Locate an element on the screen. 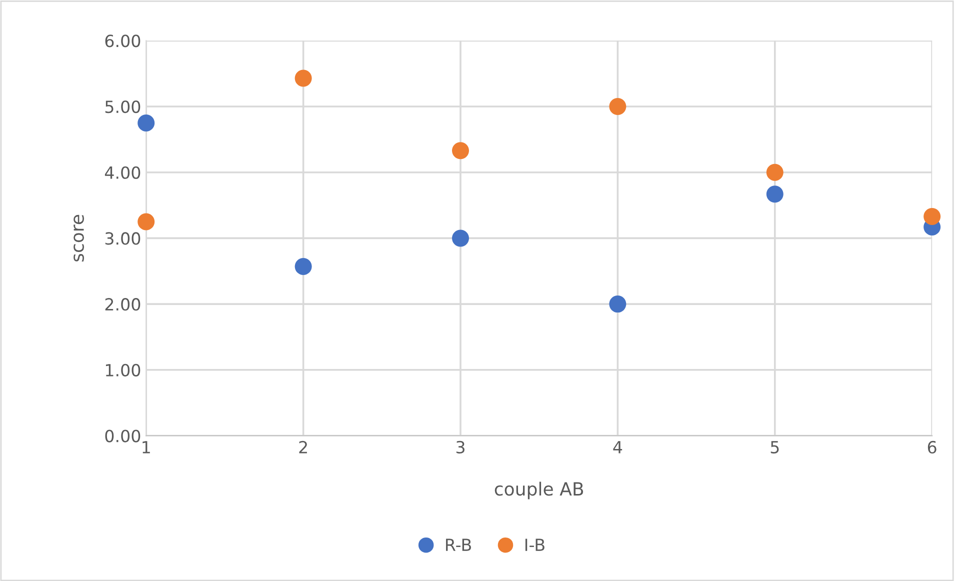  legend-label: R-B is located at coordinates (458, 544).